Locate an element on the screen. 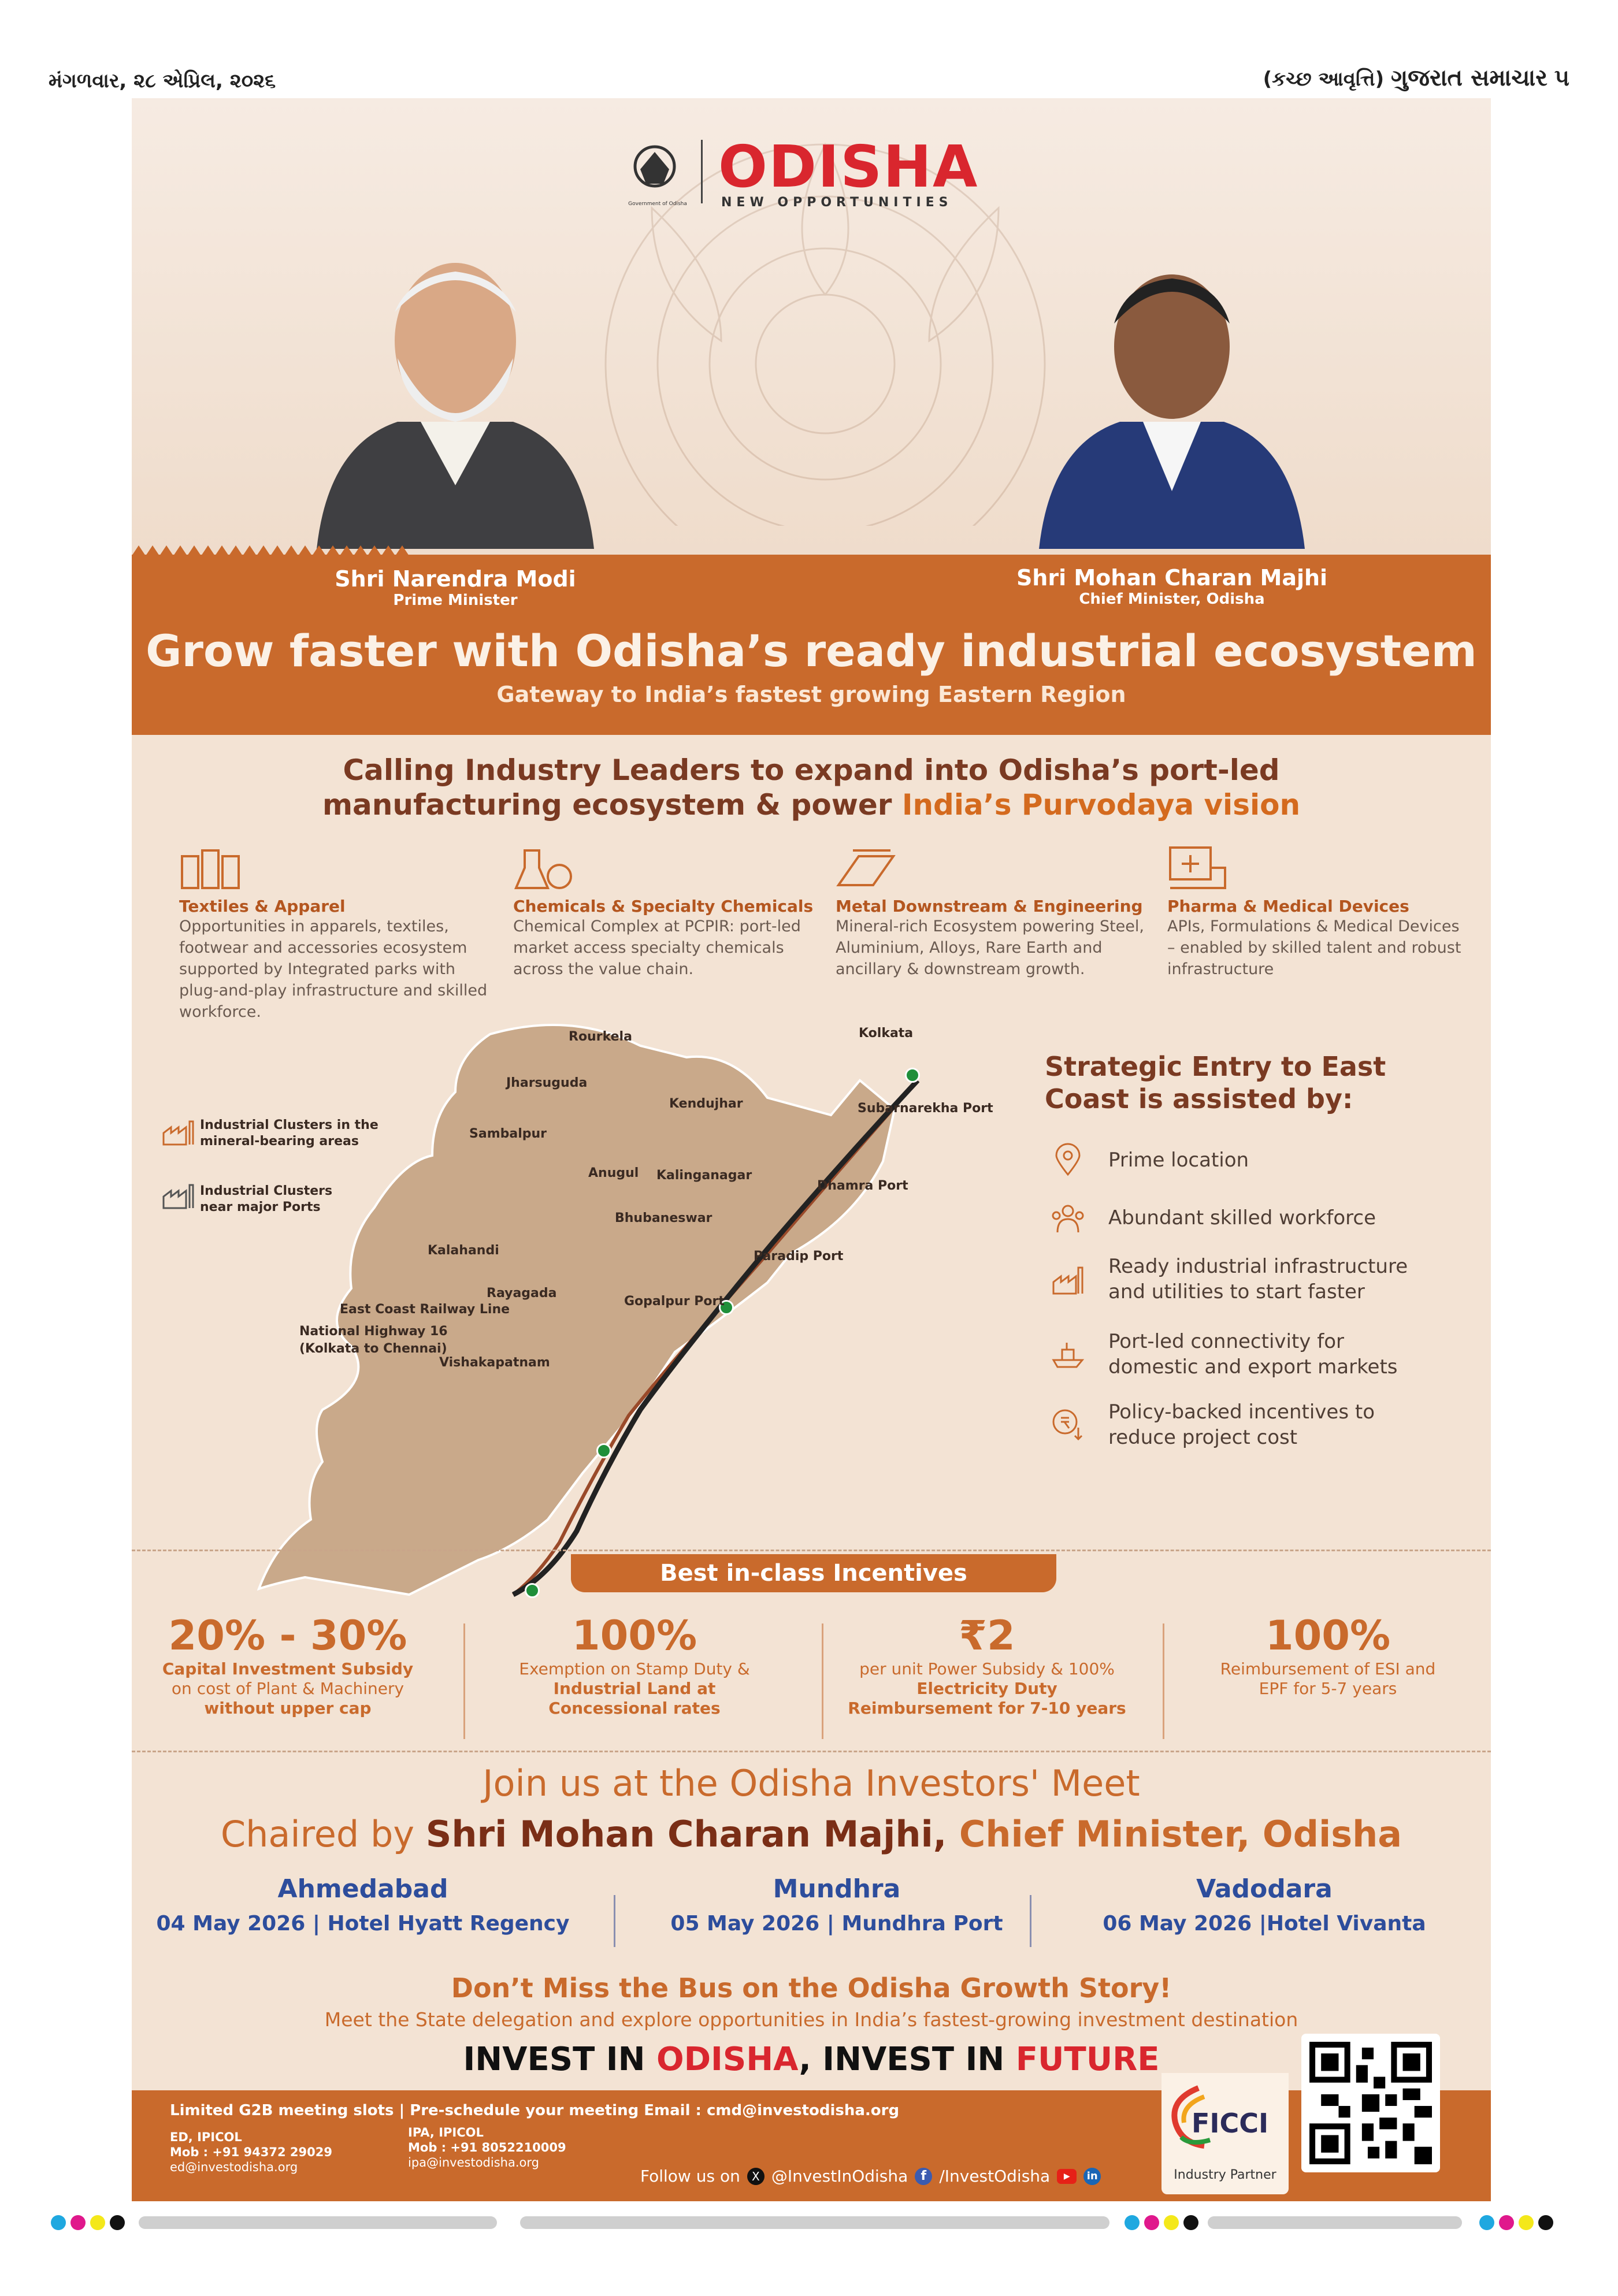  ficci-sub: Industry Partner is located at coordinates (1225, 2175).